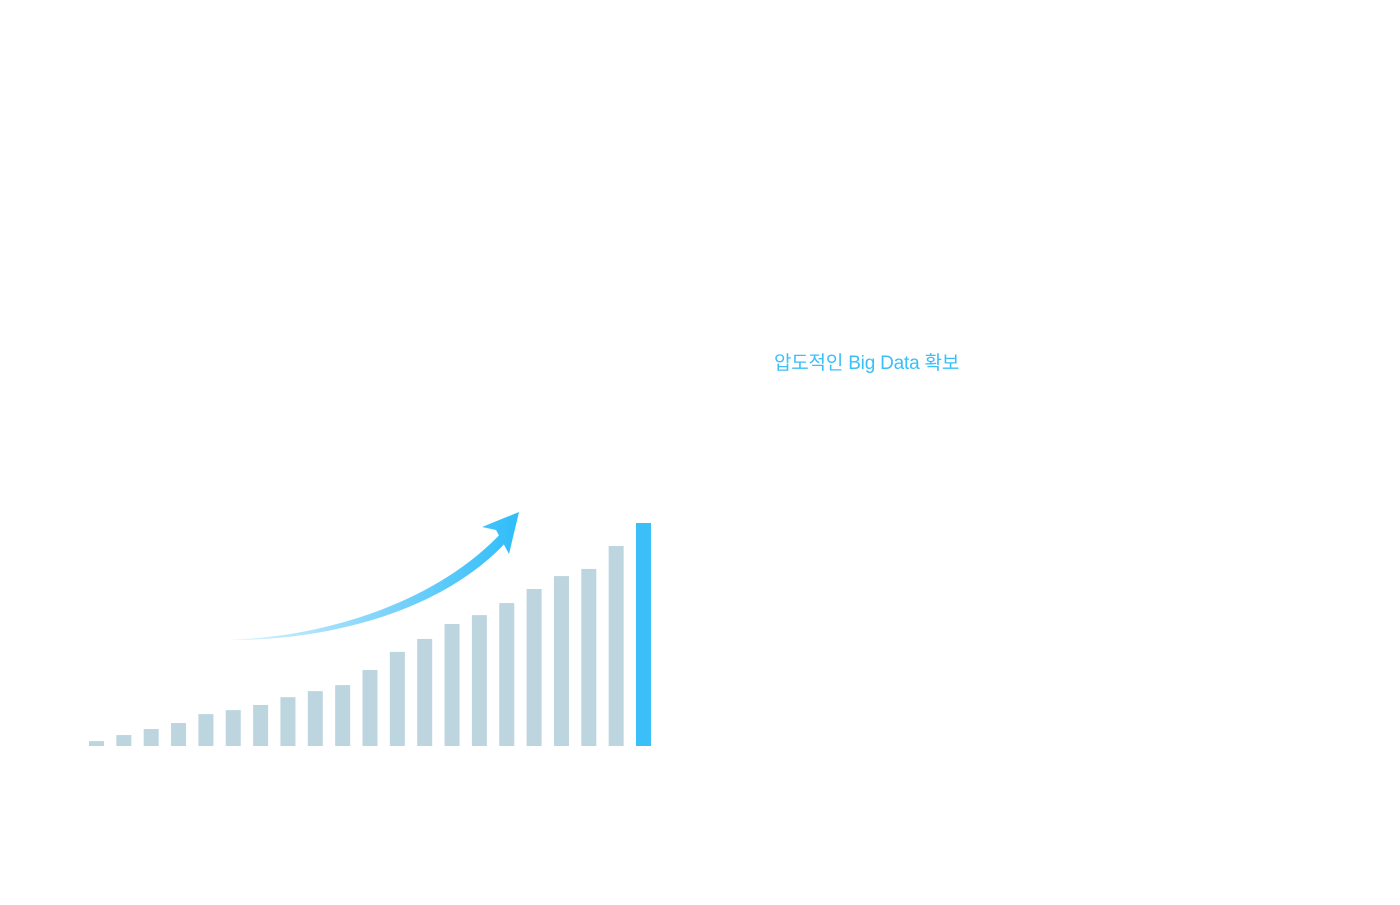 The image size is (1400, 905). Describe the element at coordinates (643, 634) in the screenshot. I see `bar-highlight` at that location.